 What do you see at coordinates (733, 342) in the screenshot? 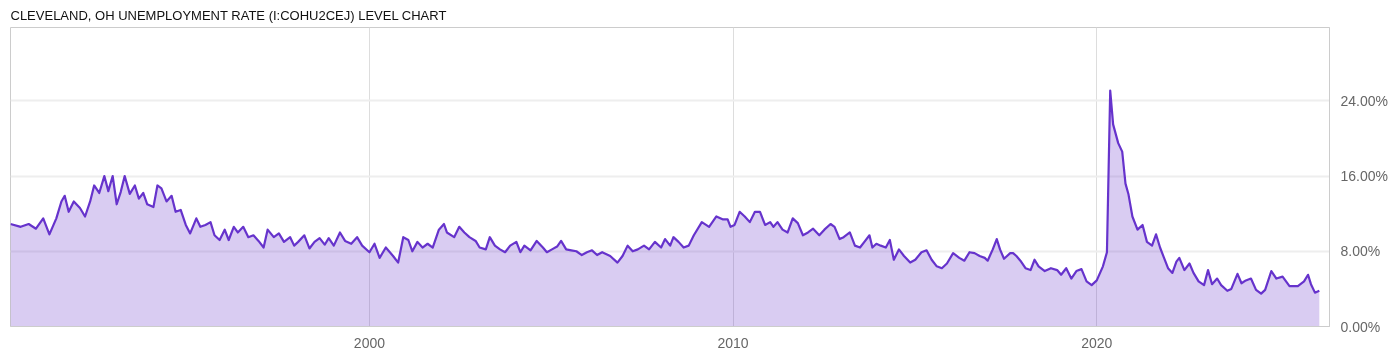
I see `x-tick-label: 2010` at bounding box center [733, 342].